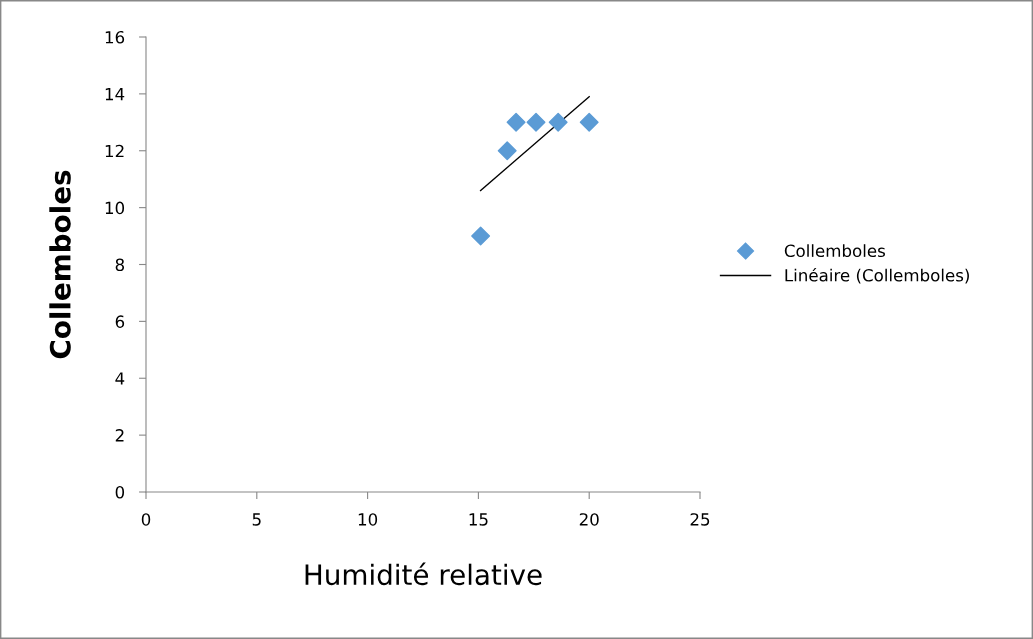  Describe the element at coordinates (120, 492) in the screenshot. I see `y-tick-label: 0` at that location.